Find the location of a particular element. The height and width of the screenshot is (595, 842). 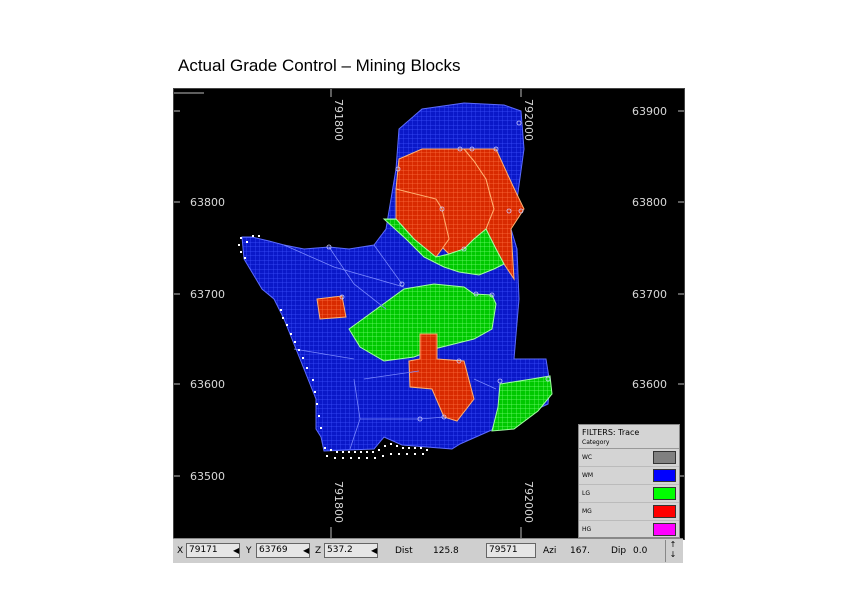

legend-category-label: Category is located at coordinates (629, 443).